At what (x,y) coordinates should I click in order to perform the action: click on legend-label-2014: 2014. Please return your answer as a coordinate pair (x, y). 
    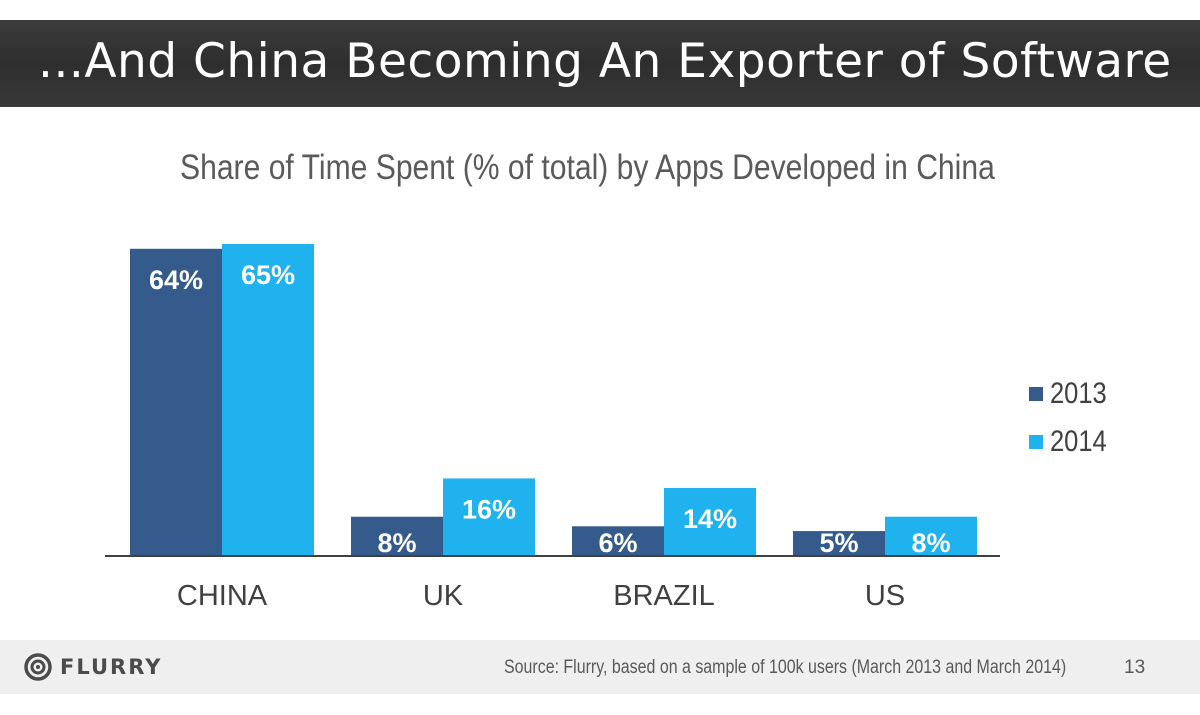
    Looking at the image, I should click on (1078, 441).